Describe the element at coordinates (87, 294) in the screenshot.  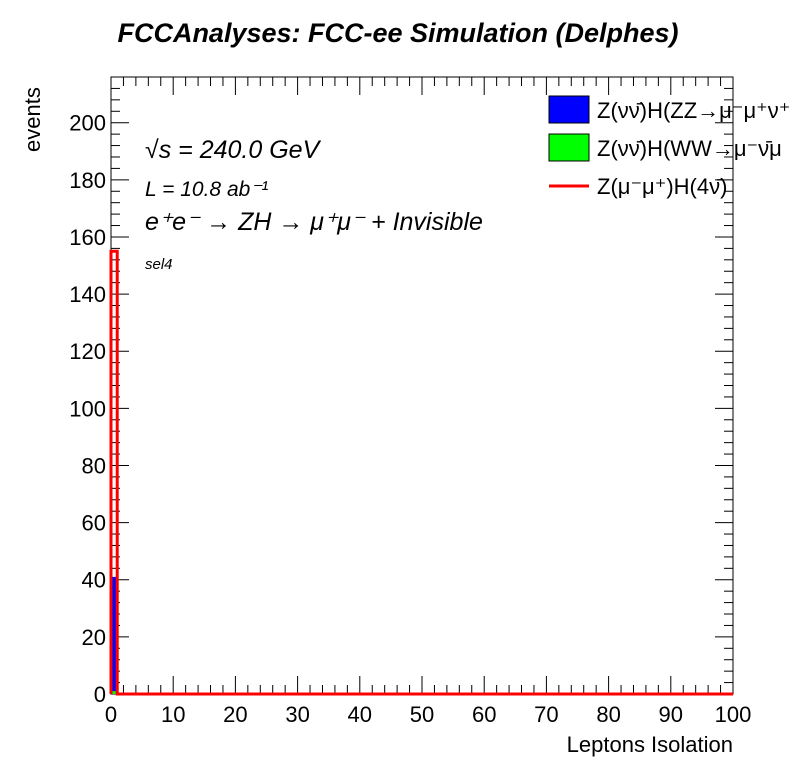
I see `y-tick-label: 140` at that location.